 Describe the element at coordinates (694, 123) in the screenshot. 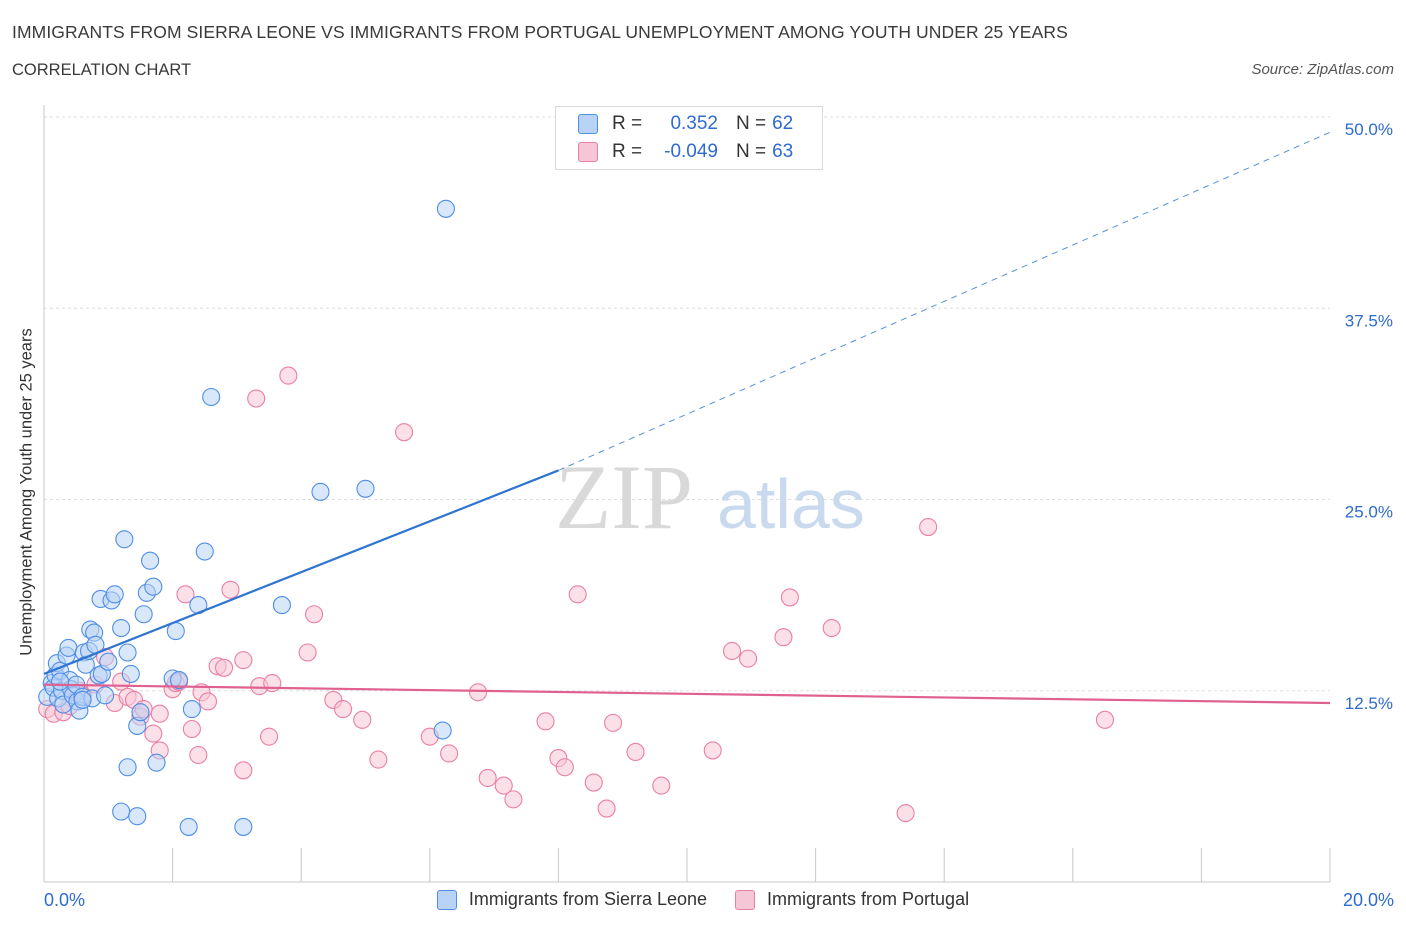

I see `legend-r-value: 0.352` at that location.